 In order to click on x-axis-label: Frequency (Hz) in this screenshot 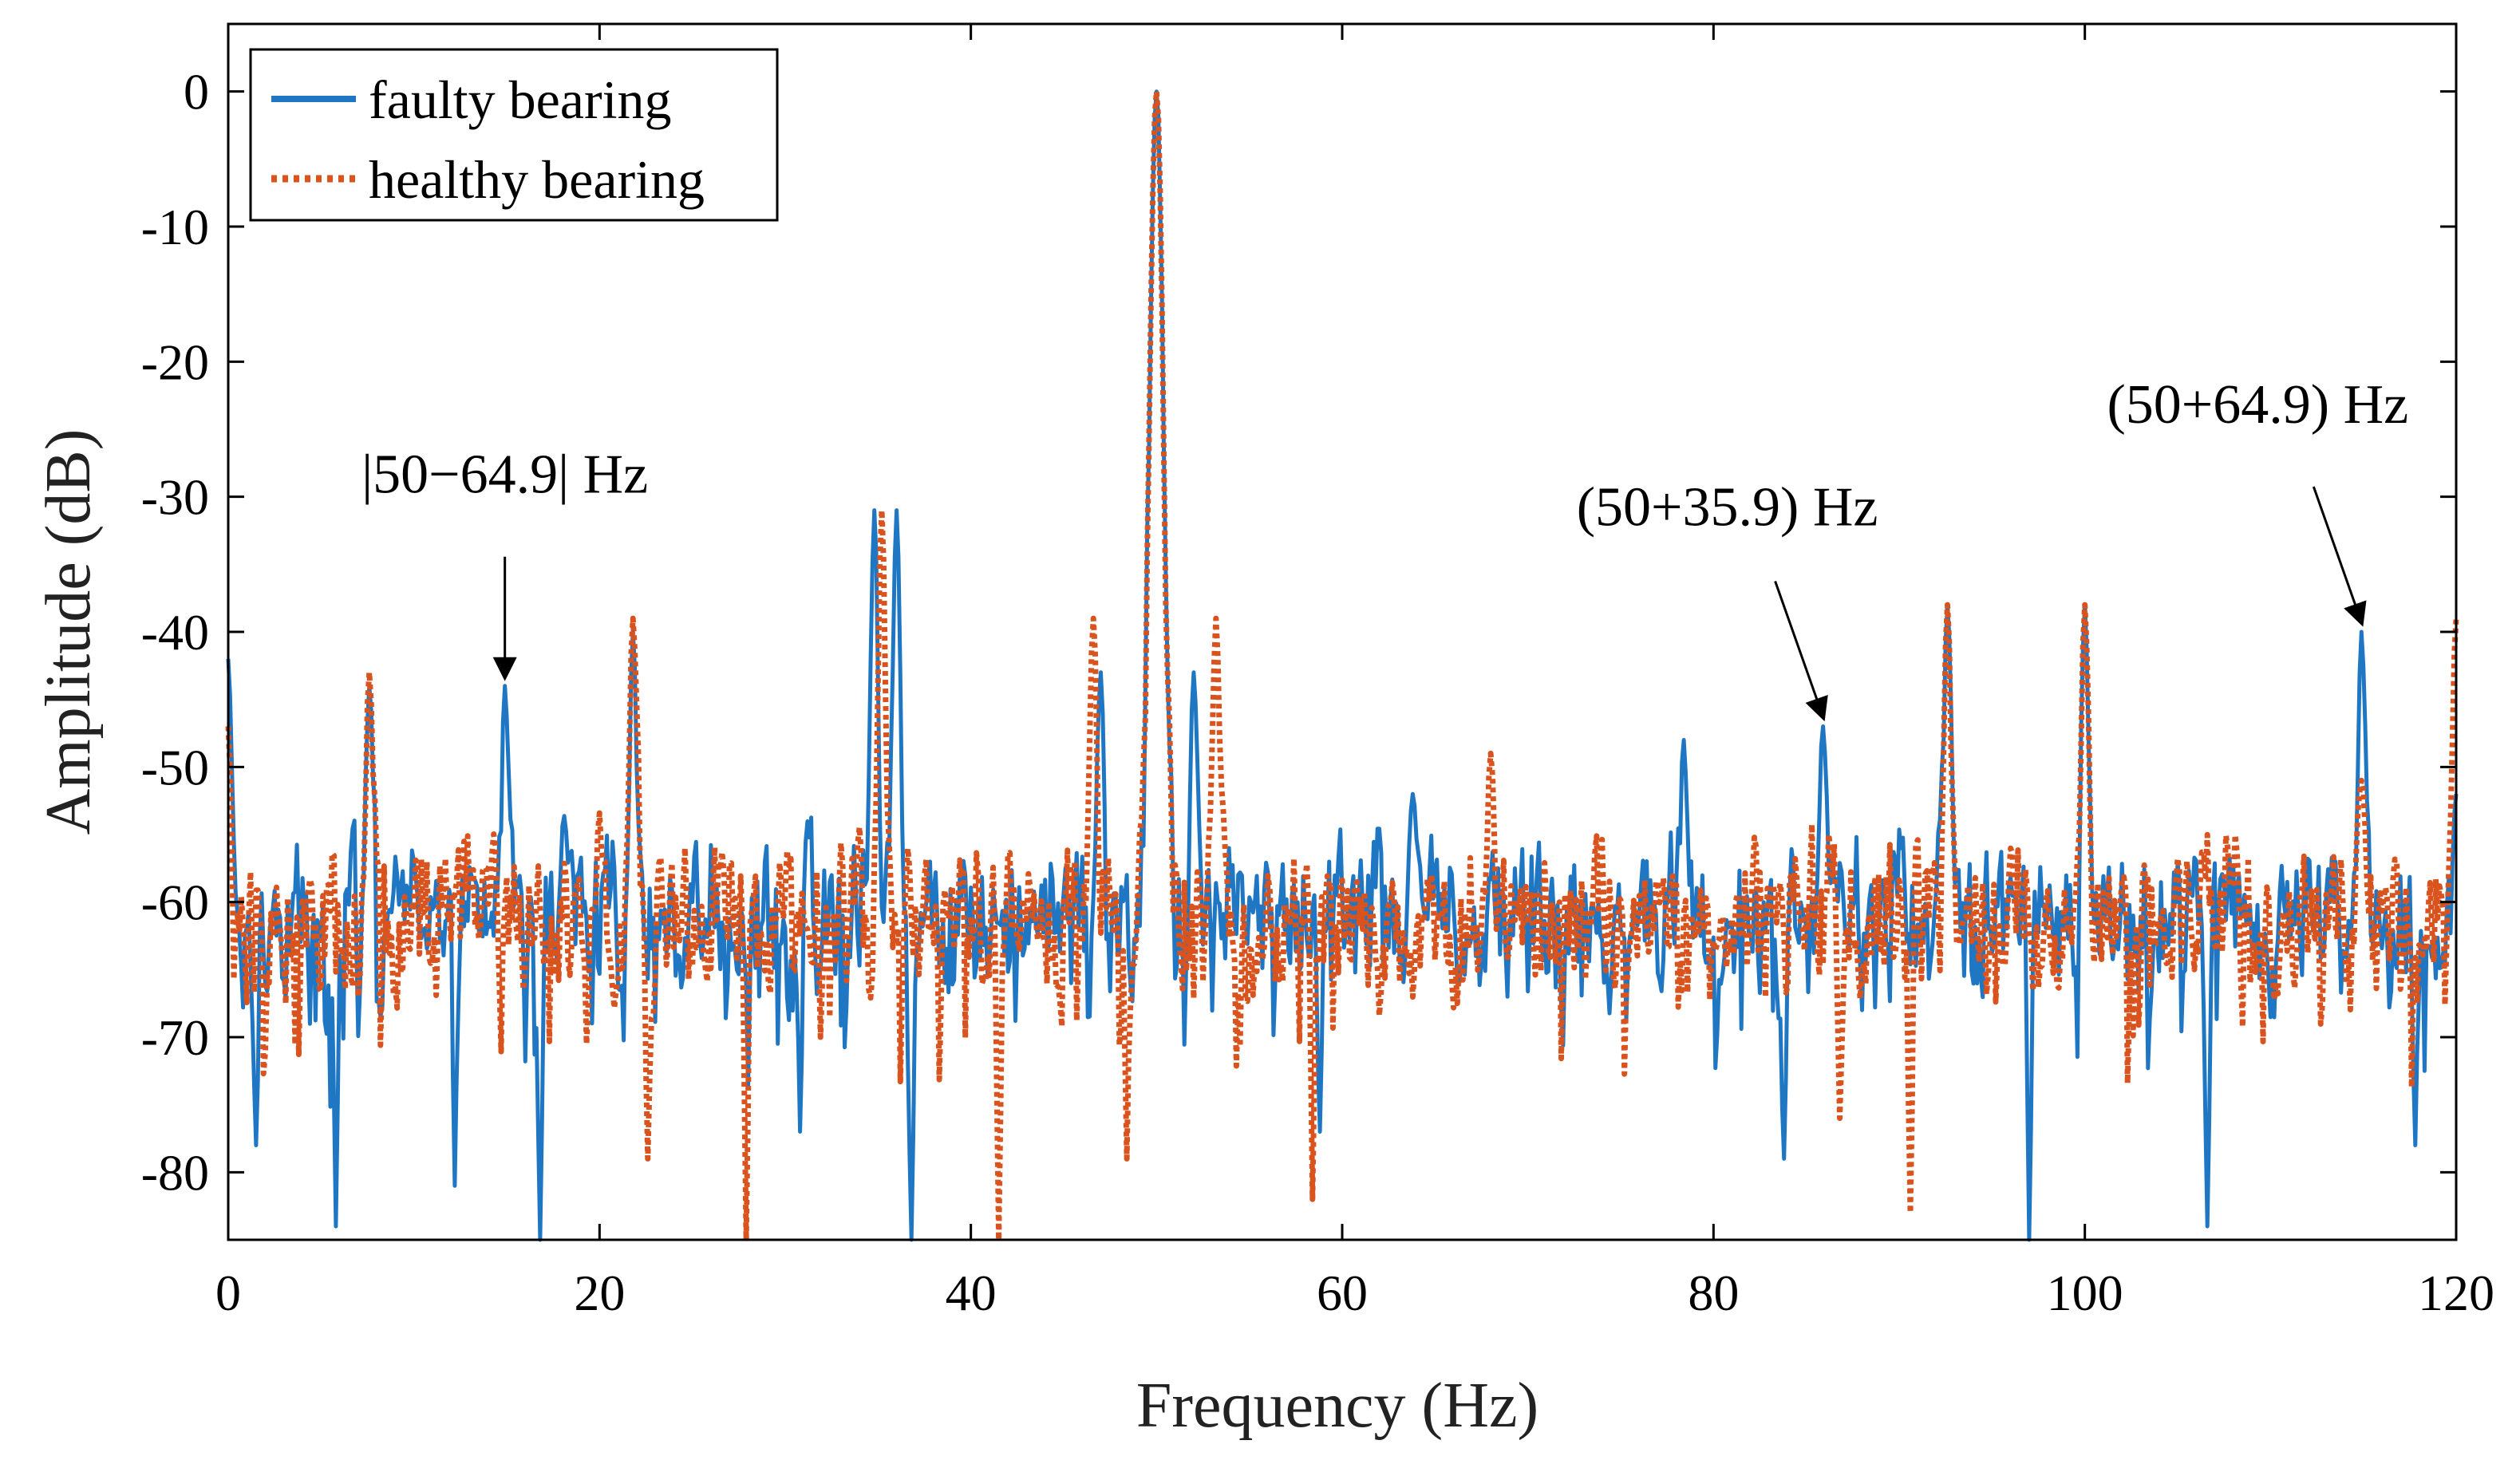, I will do `click(1337, 1406)`.